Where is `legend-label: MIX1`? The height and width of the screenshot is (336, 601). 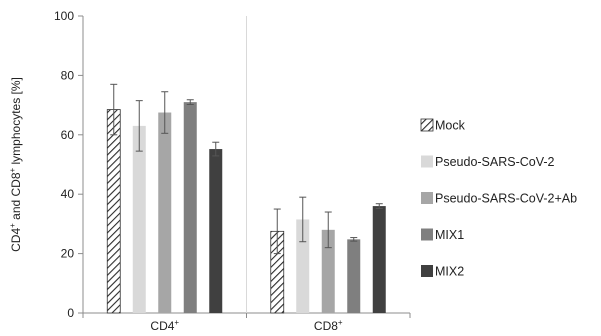
legend-label: MIX1 is located at coordinates (449, 235).